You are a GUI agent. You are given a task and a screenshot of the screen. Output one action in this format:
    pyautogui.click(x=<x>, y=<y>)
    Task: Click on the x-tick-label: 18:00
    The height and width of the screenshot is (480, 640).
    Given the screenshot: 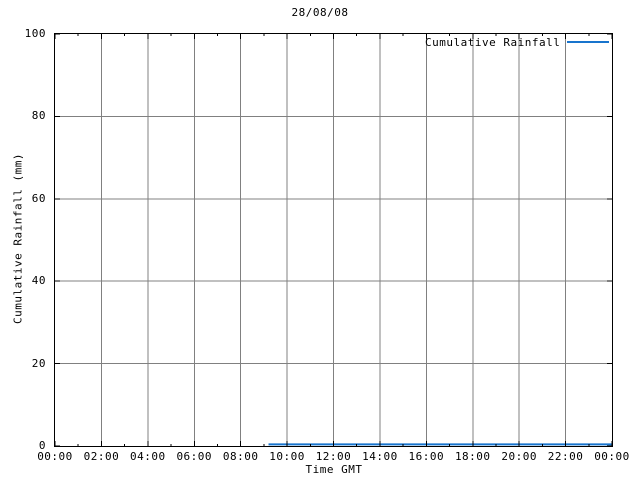 What is the action you would take?
    pyautogui.click(x=472, y=456)
    